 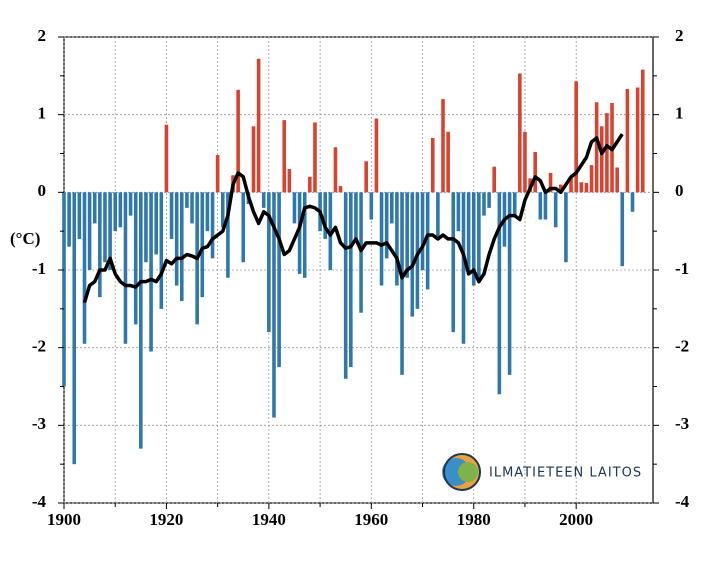 I want to click on x-tick-label: 1960, so click(x=371, y=519).